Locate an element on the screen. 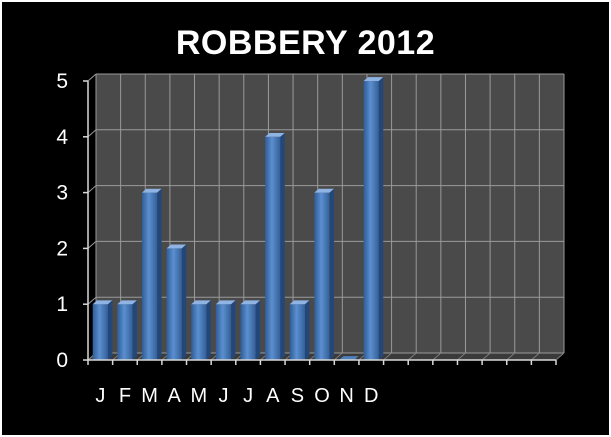 The image size is (611, 437). y-tick-label: 0 is located at coordinates (62, 360).